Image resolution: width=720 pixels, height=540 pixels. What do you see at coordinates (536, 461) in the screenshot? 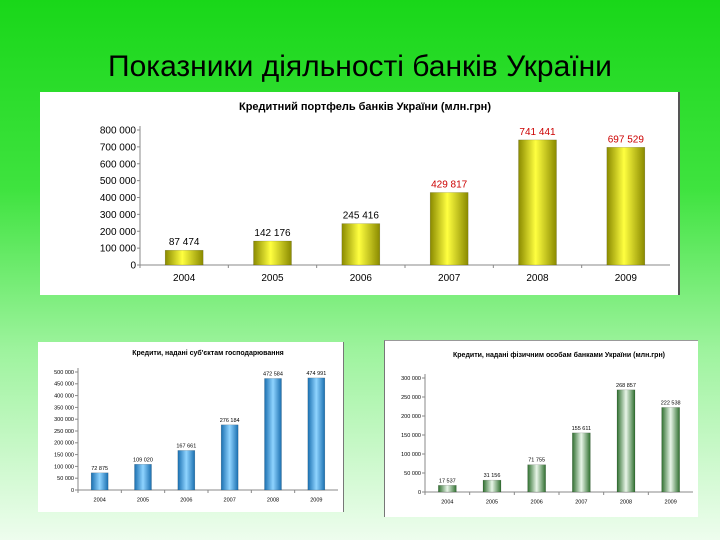
I see `data-label: 71 755` at bounding box center [536, 461].